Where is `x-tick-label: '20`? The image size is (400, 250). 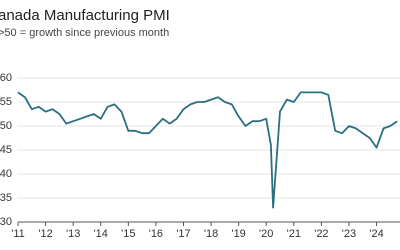
x-tick-label: '20 is located at coordinates (266, 234).